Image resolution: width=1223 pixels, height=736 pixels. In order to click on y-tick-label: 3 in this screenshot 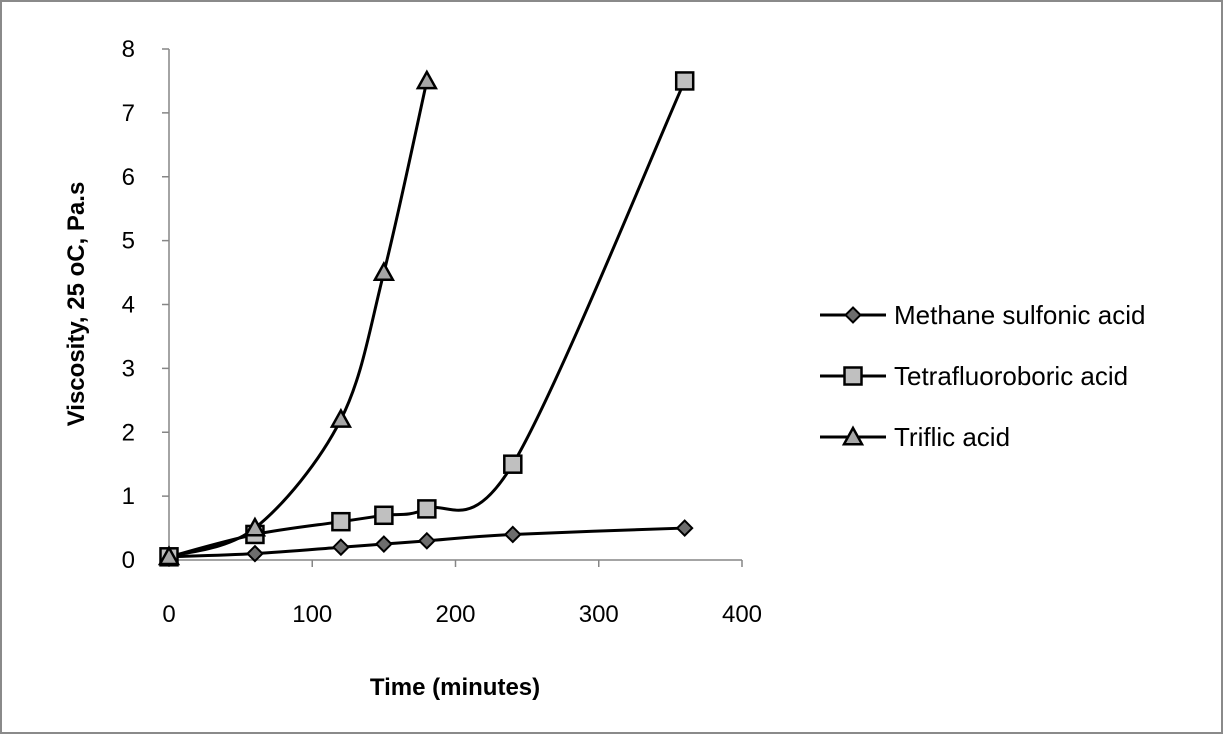, I will do `click(128, 368)`.